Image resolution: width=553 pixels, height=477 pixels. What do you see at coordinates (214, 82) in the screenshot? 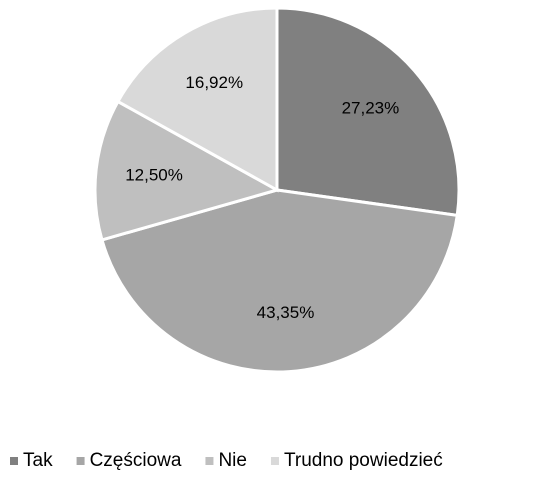
I see `data-label: 16,92%` at bounding box center [214, 82].